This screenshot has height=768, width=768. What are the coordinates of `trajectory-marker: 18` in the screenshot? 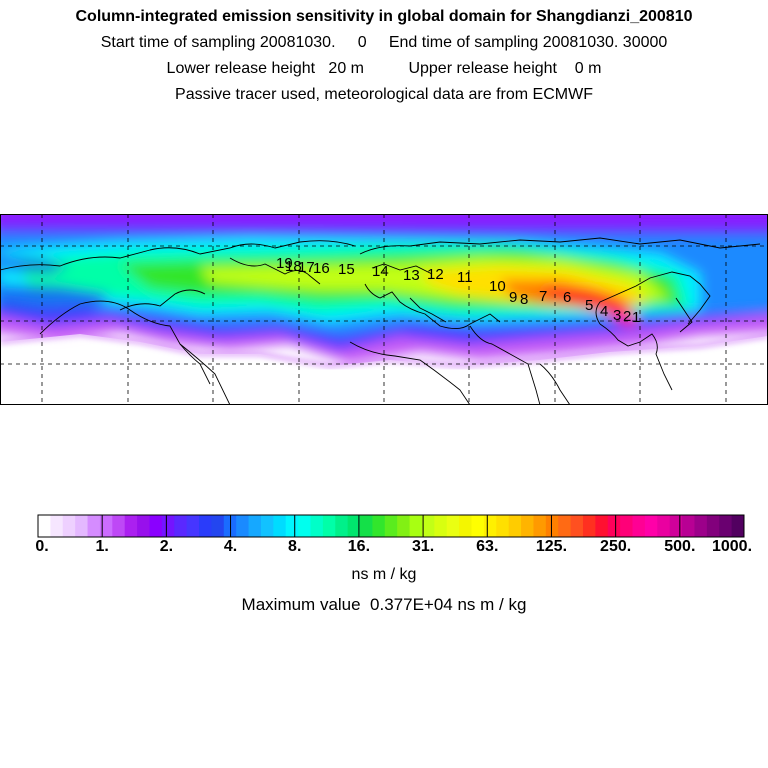 It's located at (293, 266).